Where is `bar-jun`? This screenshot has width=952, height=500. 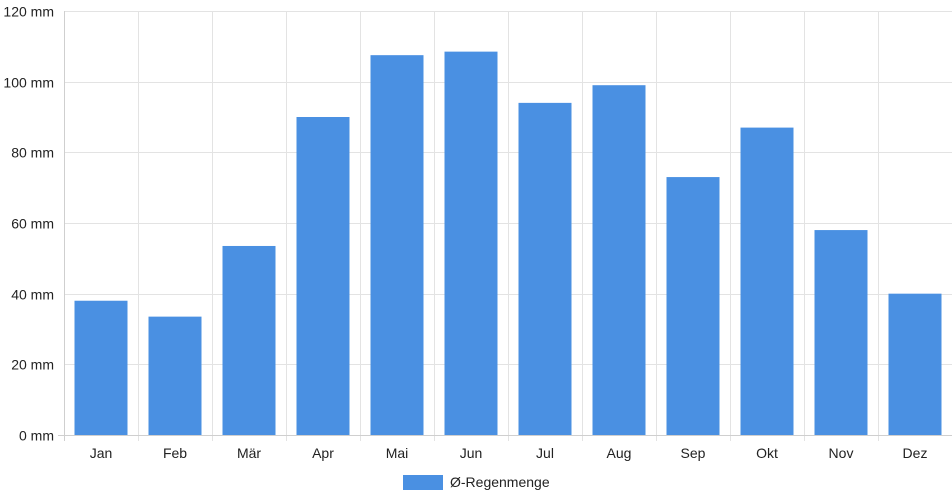 bar-jun is located at coordinates (471, 243).